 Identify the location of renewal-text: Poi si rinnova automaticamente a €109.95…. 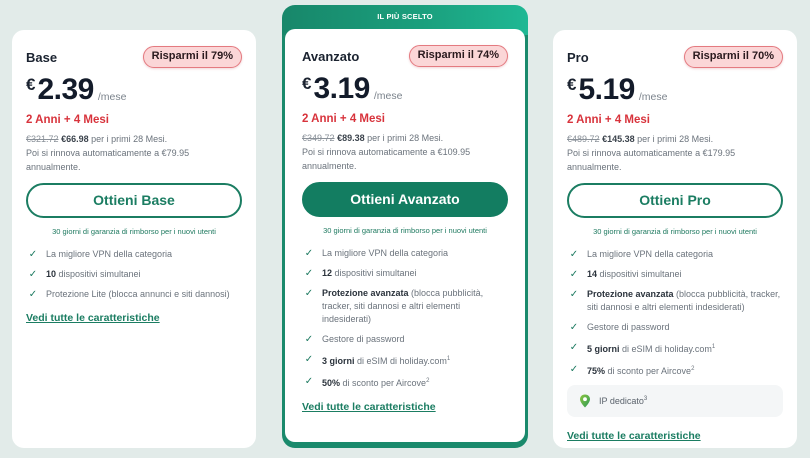
(386, 159).